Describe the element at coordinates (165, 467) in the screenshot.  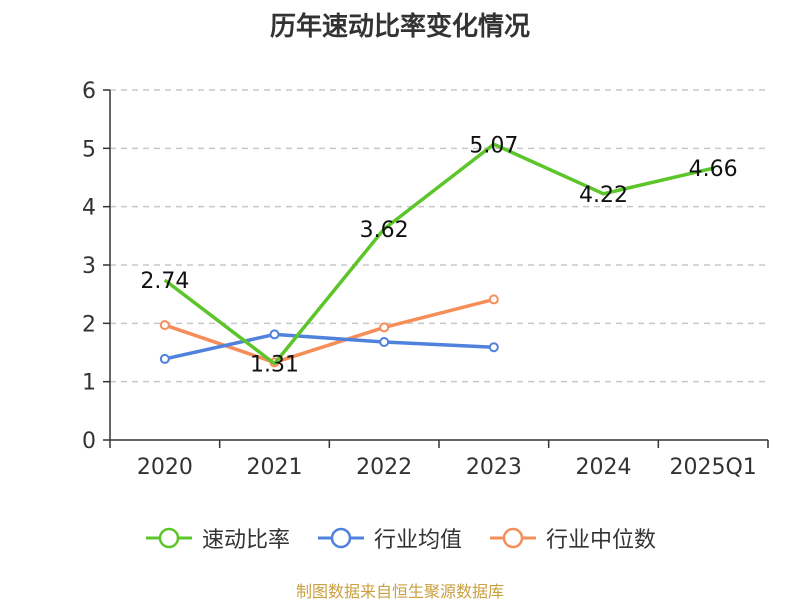
I see `x-tick-label: 2020` at that location.